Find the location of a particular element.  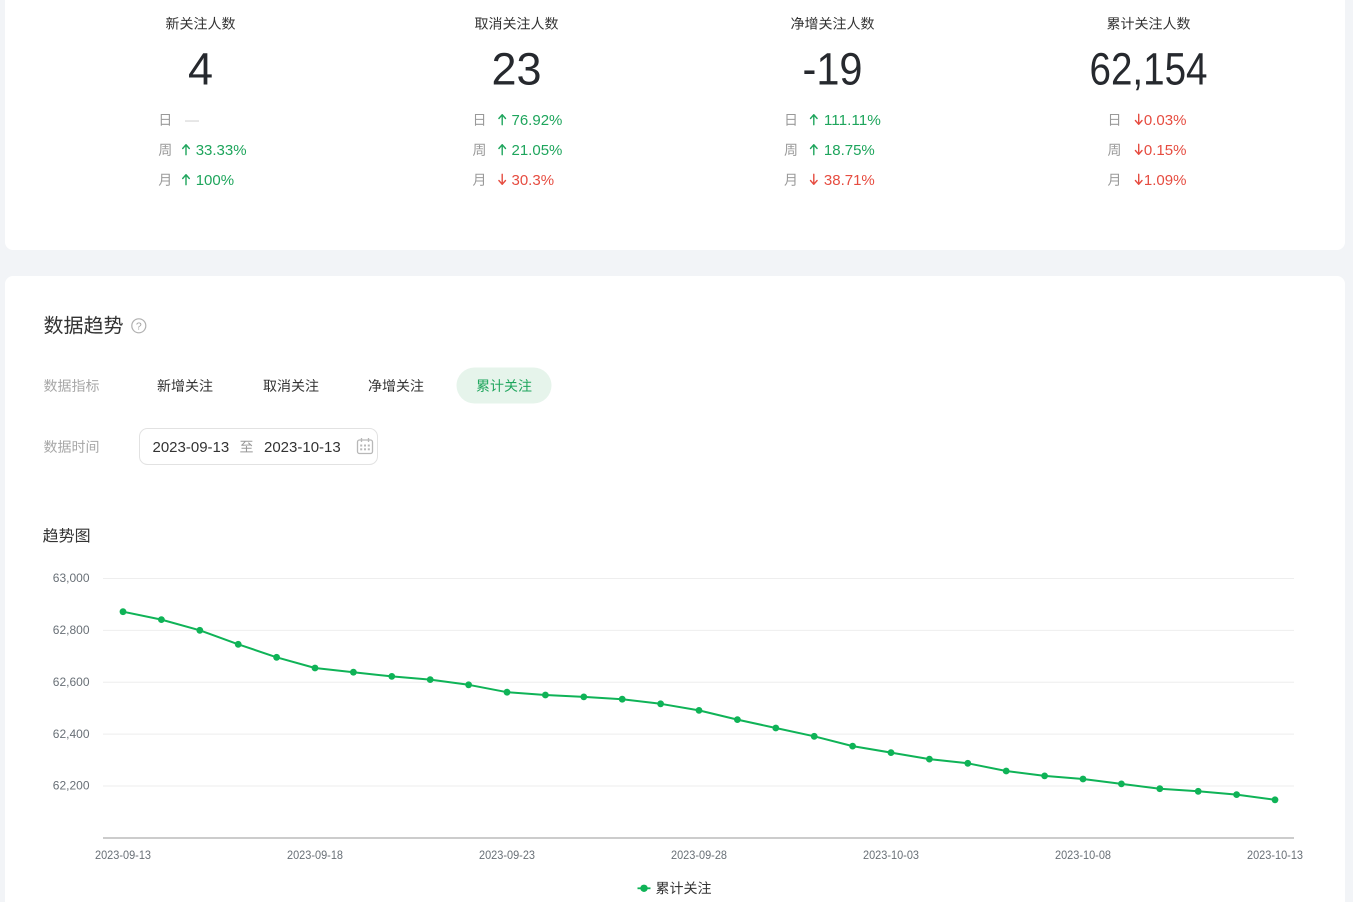

svg-text: 62,154 is located at coordinates (1149, 69).